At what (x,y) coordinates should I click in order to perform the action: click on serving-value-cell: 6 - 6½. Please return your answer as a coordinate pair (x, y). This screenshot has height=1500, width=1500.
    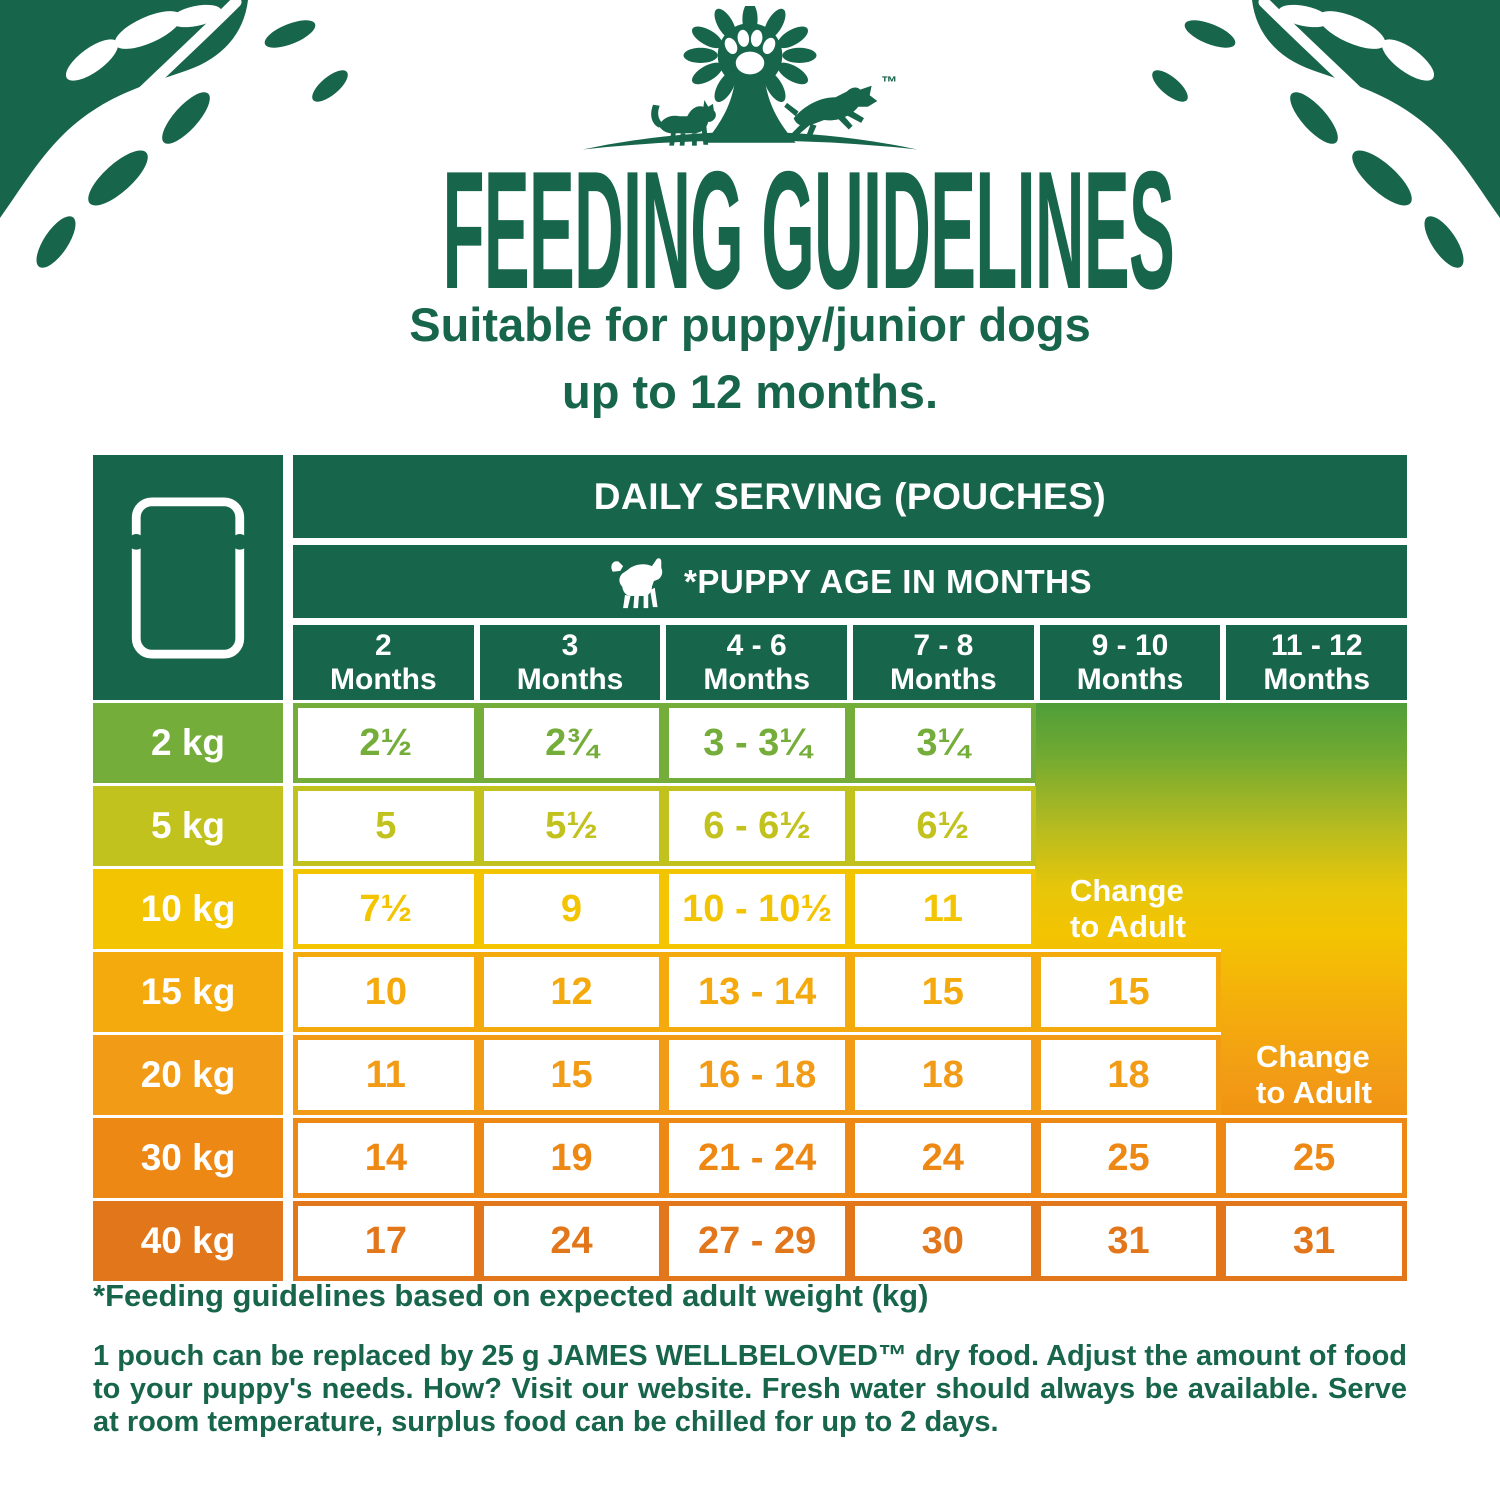
    Looking at the image, I should click on (757, 826).